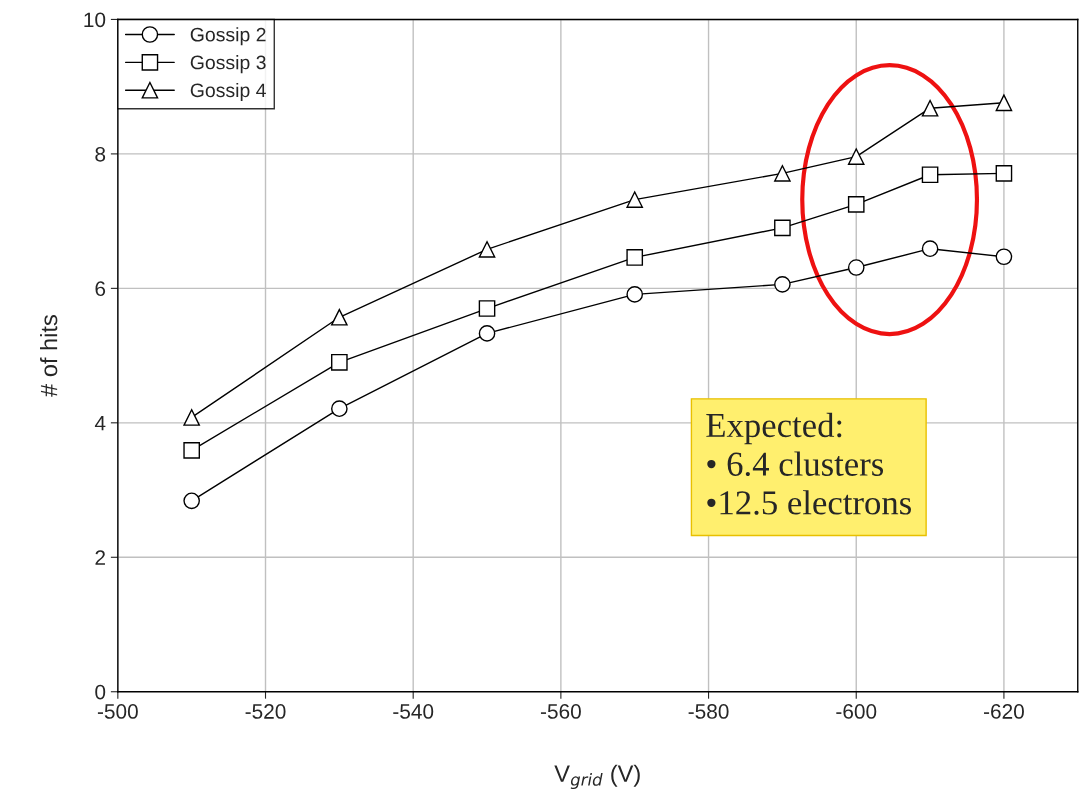 Image resolution: width=1081 pixels, height=810 pixels. Describe the element at coordinates (808, 463) in the screenshot. I see `annotation: Expected: • 6.4 clusters •12.5 electrons` at that location.